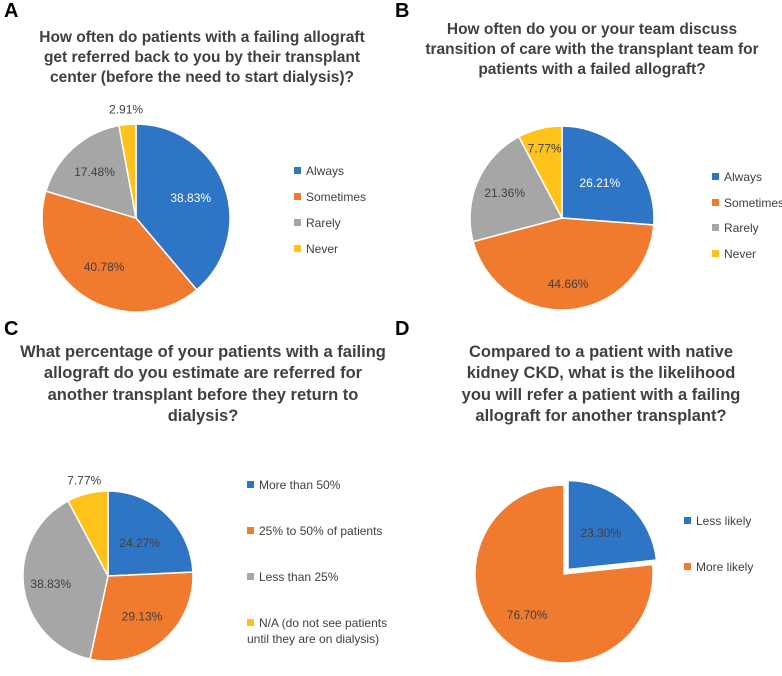  What do you see at coordinates (321, 531) in the screenshot?
I see `legend-label: 25% to 50% of patients` at bounding box center [321, 531].